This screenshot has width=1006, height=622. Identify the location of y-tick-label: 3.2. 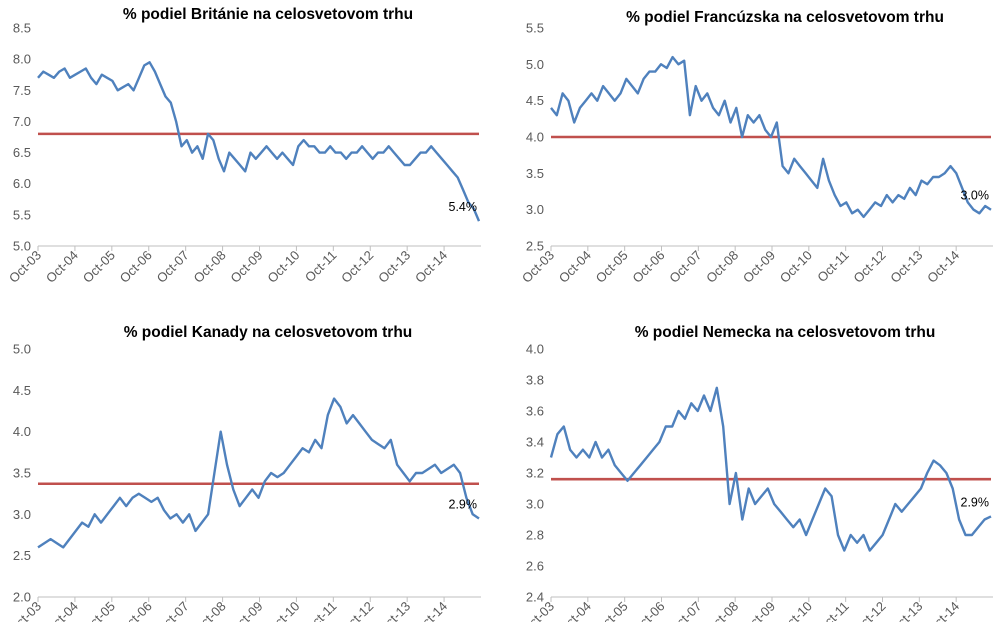
(535, 473).